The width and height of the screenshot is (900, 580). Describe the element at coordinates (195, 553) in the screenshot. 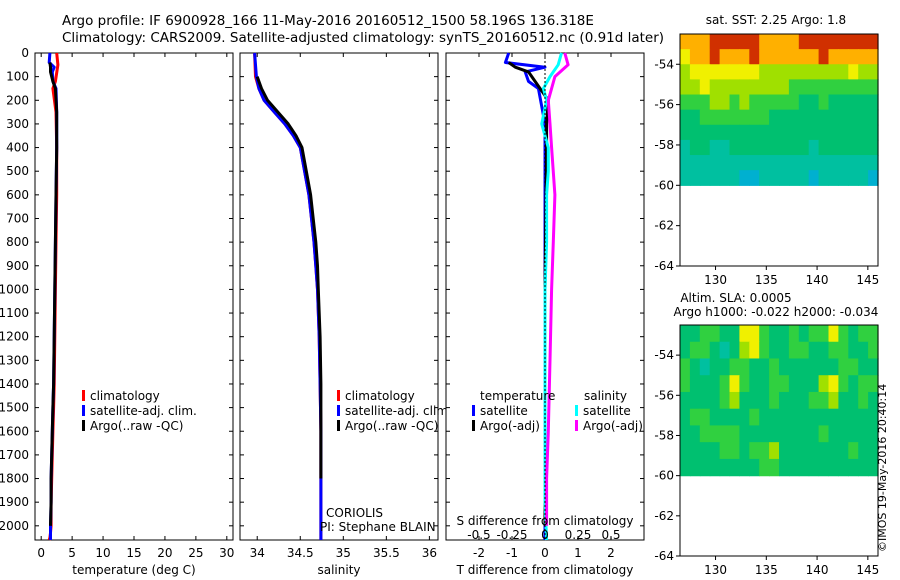

I see `x-tick-label: 25` at that location.